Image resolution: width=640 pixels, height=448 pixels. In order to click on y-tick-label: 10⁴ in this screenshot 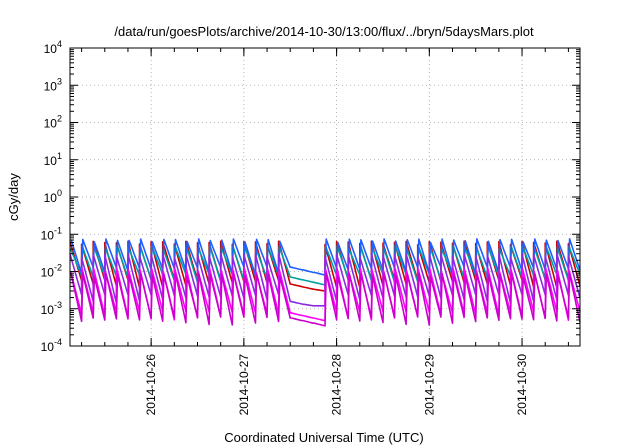, I will do `click(53, 47)`.